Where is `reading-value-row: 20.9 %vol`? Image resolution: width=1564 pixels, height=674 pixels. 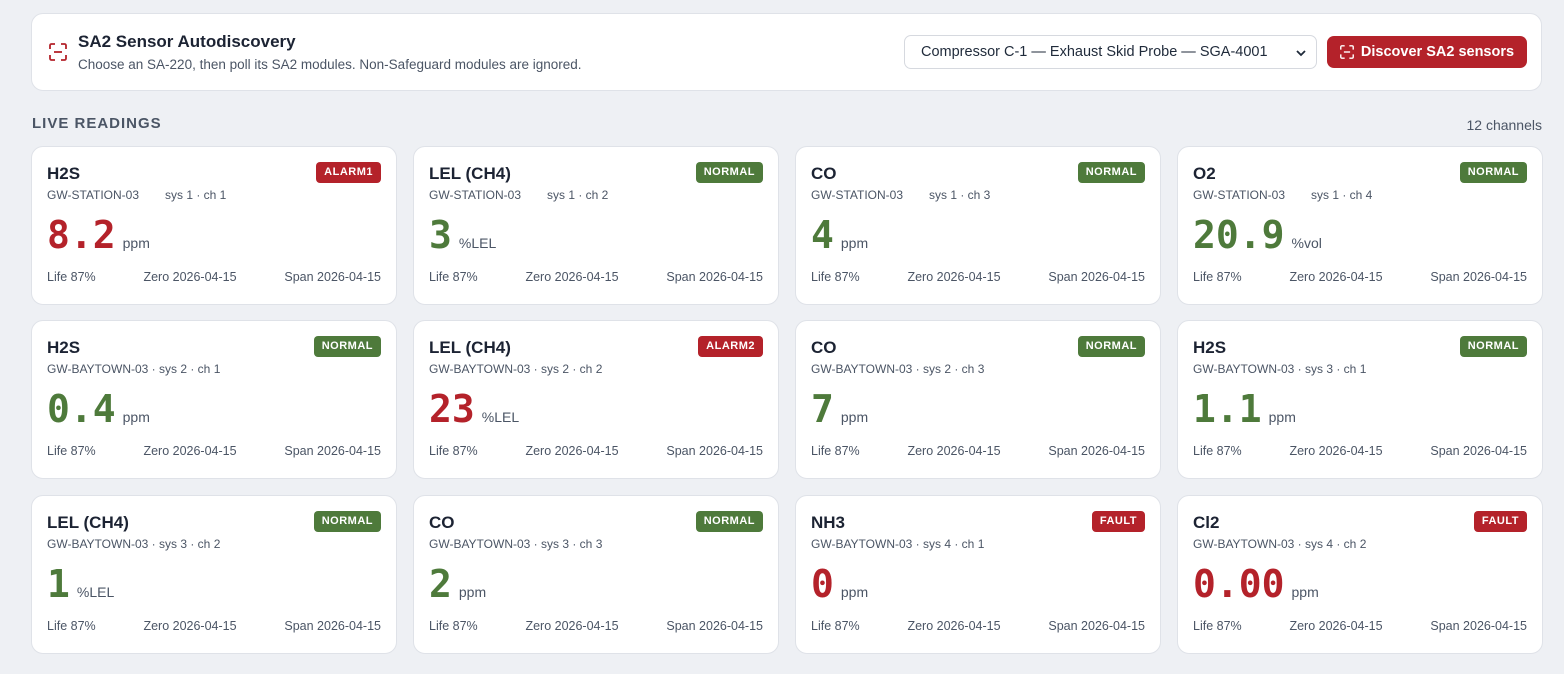 reading-value-row: 20.9 %vol is located at coordinates (1257, 235).